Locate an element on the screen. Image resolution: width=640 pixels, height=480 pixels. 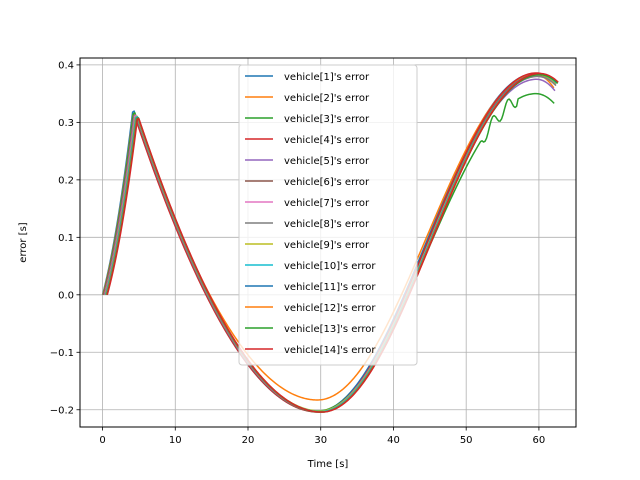
legend-label: vehicle[8]'s error is located at coordinates (327, 224).